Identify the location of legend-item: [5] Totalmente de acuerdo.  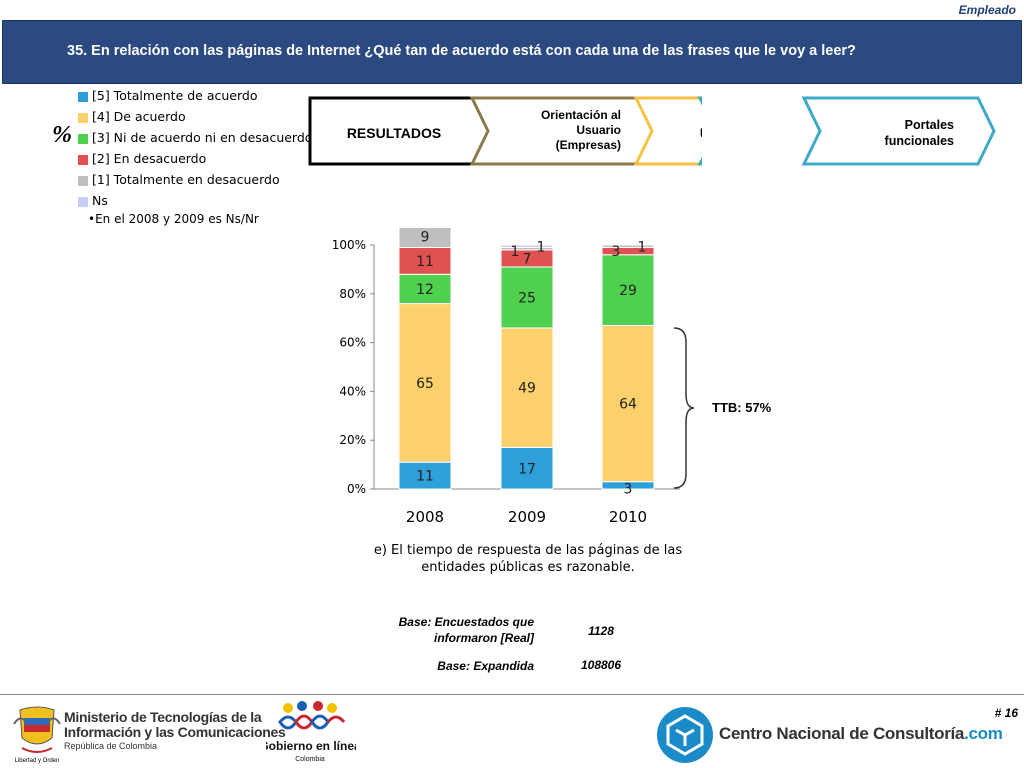
(195, 98).